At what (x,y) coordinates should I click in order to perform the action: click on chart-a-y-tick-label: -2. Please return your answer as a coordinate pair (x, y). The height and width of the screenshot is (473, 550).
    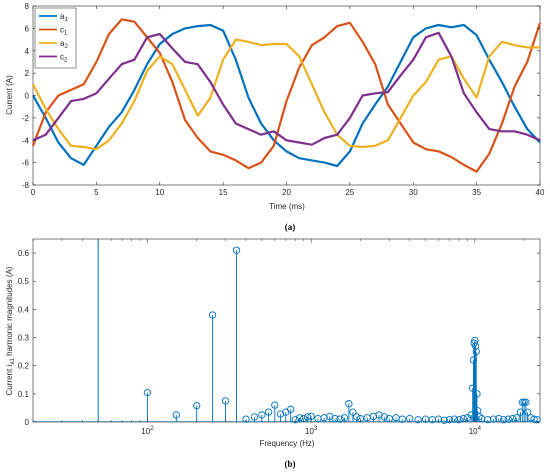
    Looking at the image, I should click on (26, 118).